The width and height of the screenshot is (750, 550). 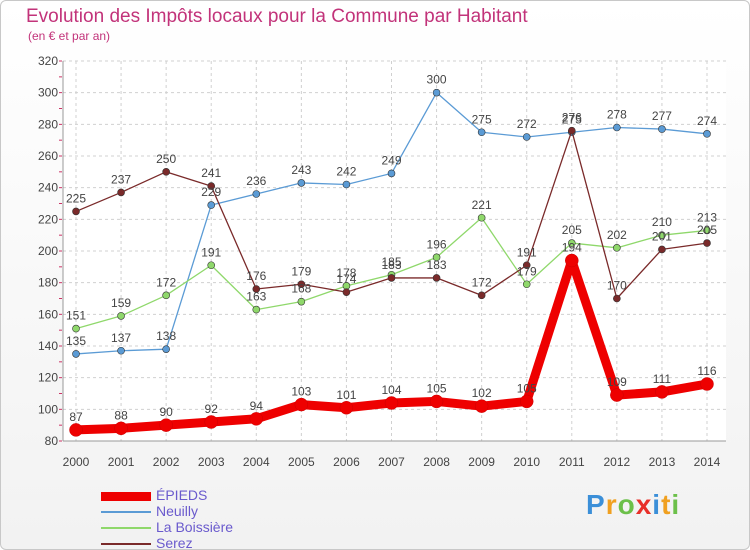 What do you see at coordinates (626, 504) in the screenshot?
I see `logo-letter: o` at bounding box center [626, 504].